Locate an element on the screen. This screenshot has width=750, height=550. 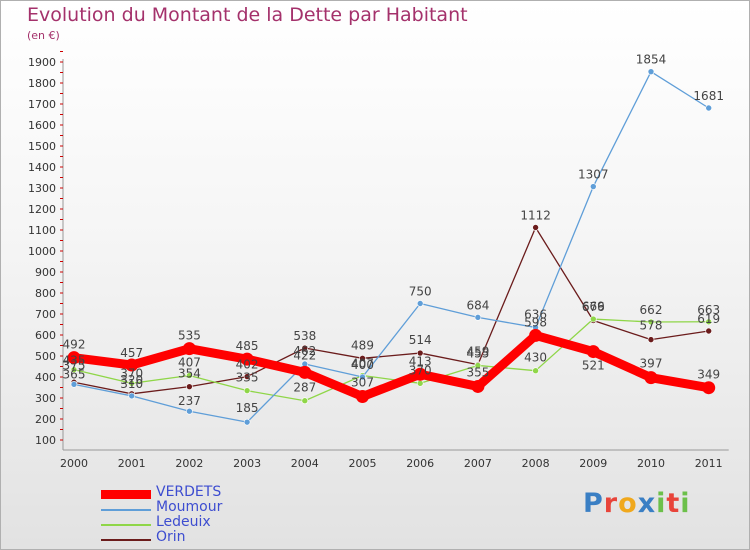
data-label: 320 is located at coordinates (131, 380).